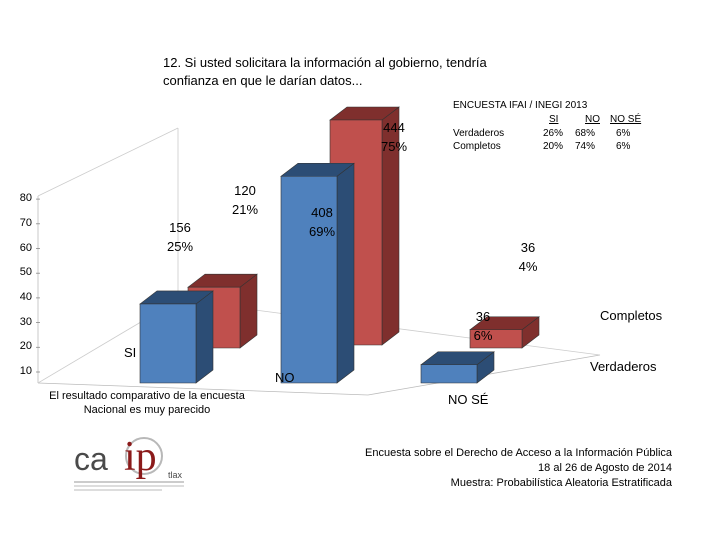 The image size is (720, 540). What do you see at coordinates (144, 456) in the screenshot?
I see `logo-ring` at bounding box center [144, 456].